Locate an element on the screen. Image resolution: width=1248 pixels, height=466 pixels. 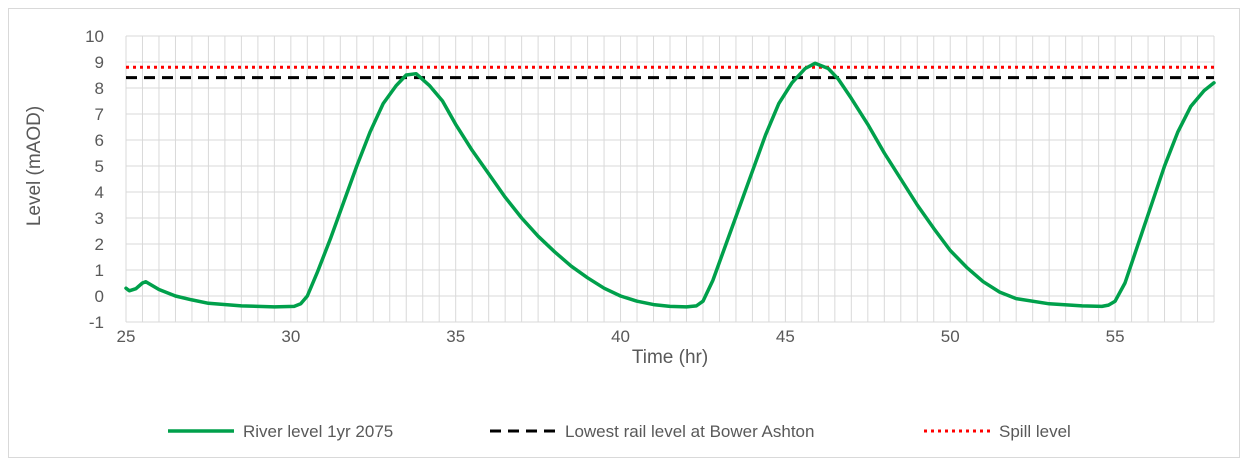
x-tick-label: 50 is located at coordinates (950, 336).